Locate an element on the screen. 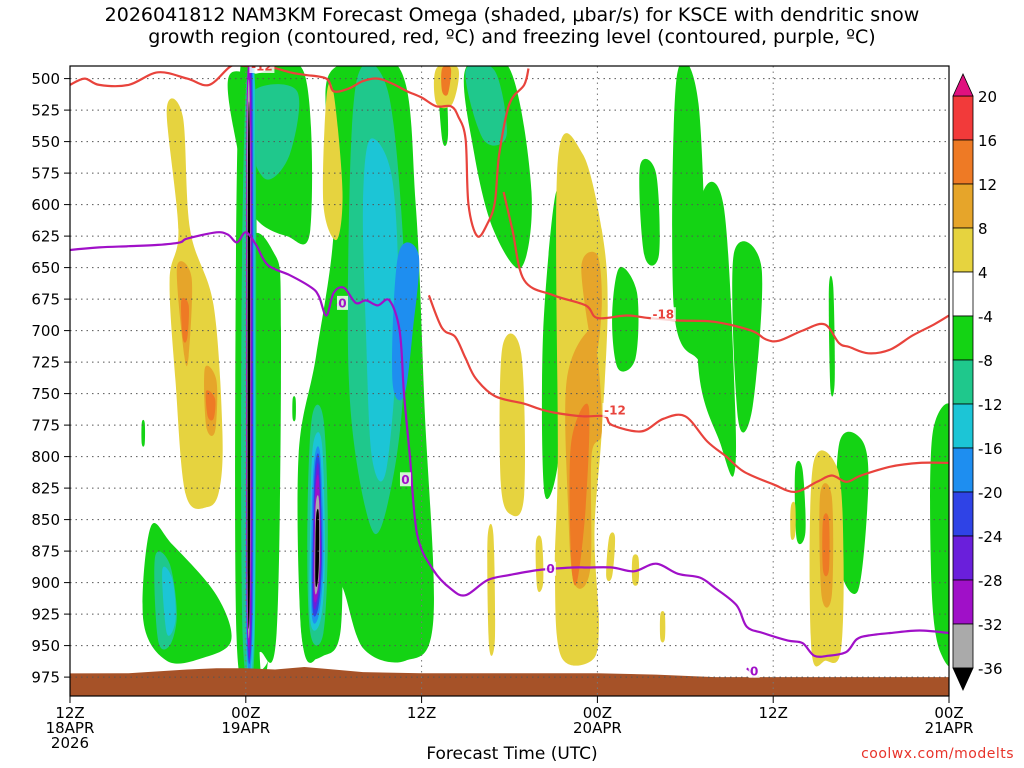 This screenshot has height=768, width=1024. y-tick-label: 725 is located at coordinates (45, 363).